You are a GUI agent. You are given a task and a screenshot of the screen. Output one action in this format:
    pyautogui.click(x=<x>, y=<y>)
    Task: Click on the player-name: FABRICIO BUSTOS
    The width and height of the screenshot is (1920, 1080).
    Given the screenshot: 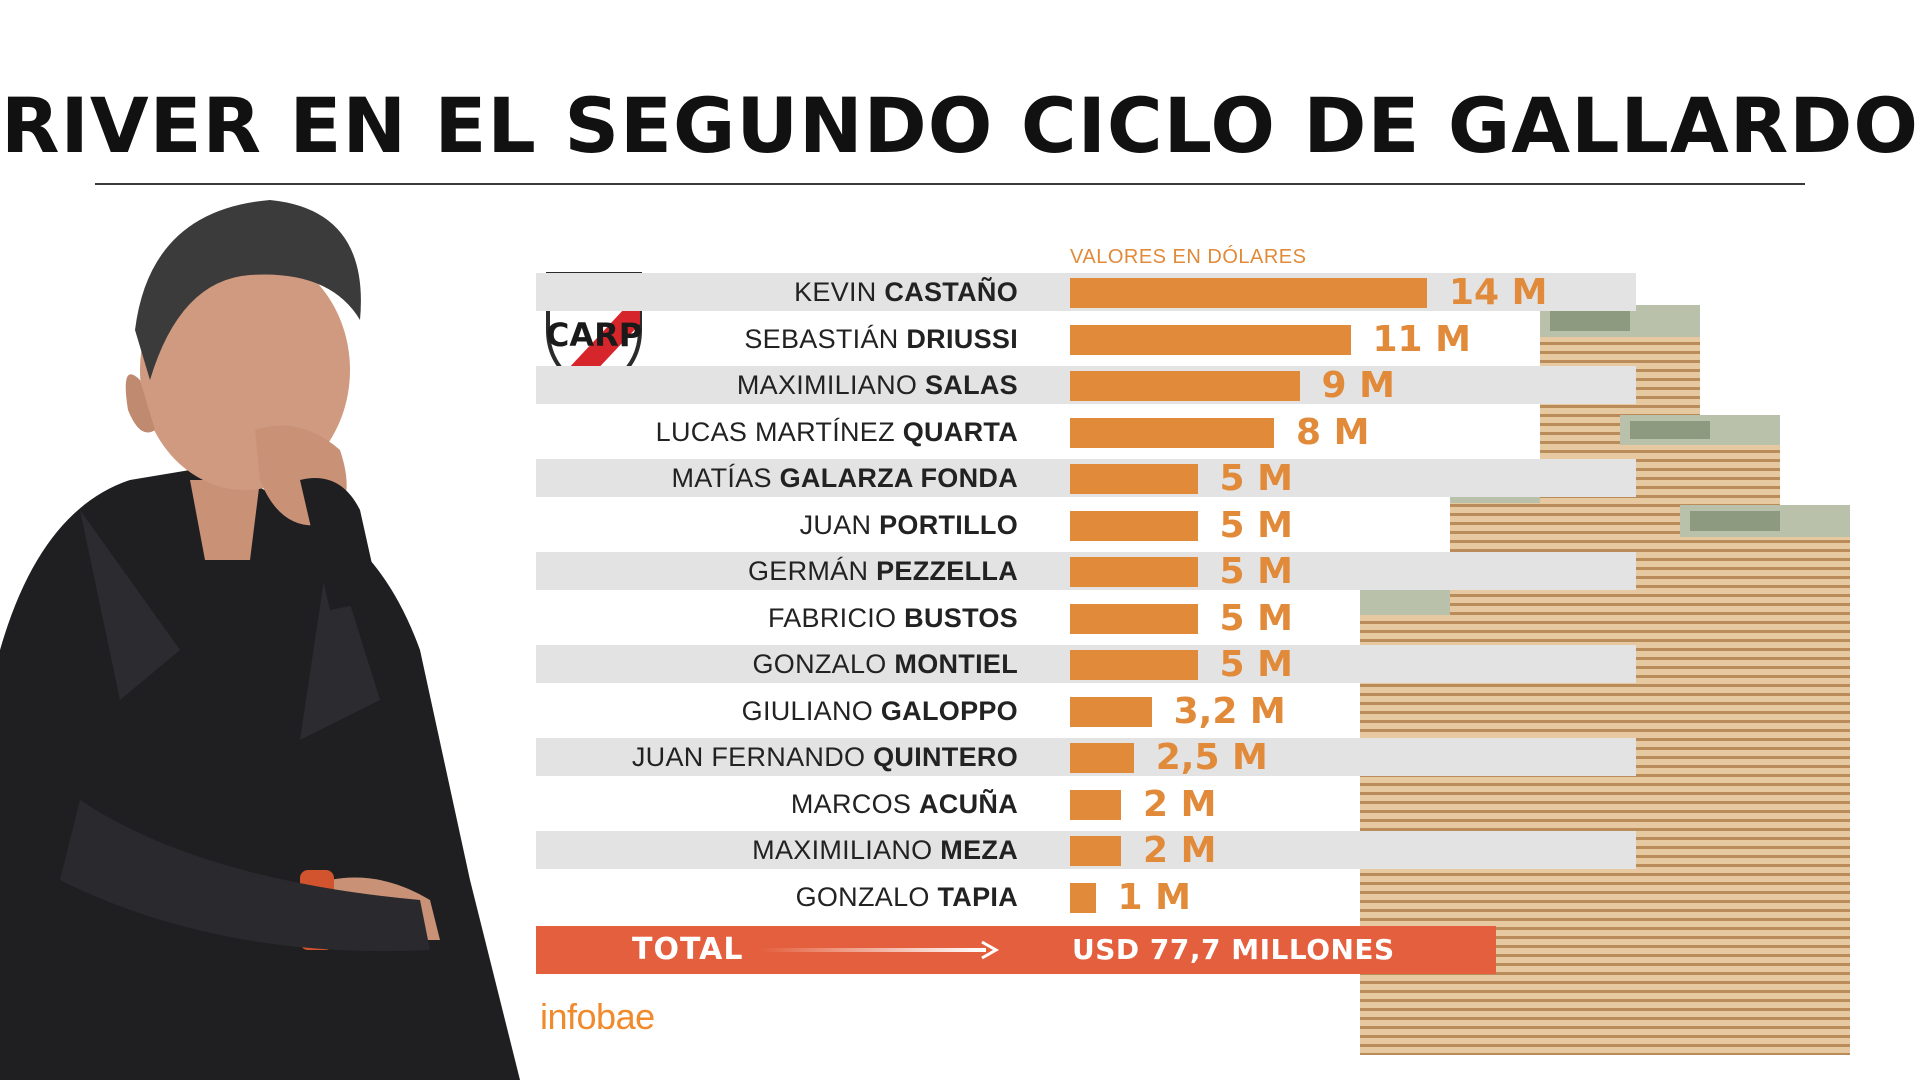 What is the action you would take?
    pyautogui.click(x=786, y=618)
    